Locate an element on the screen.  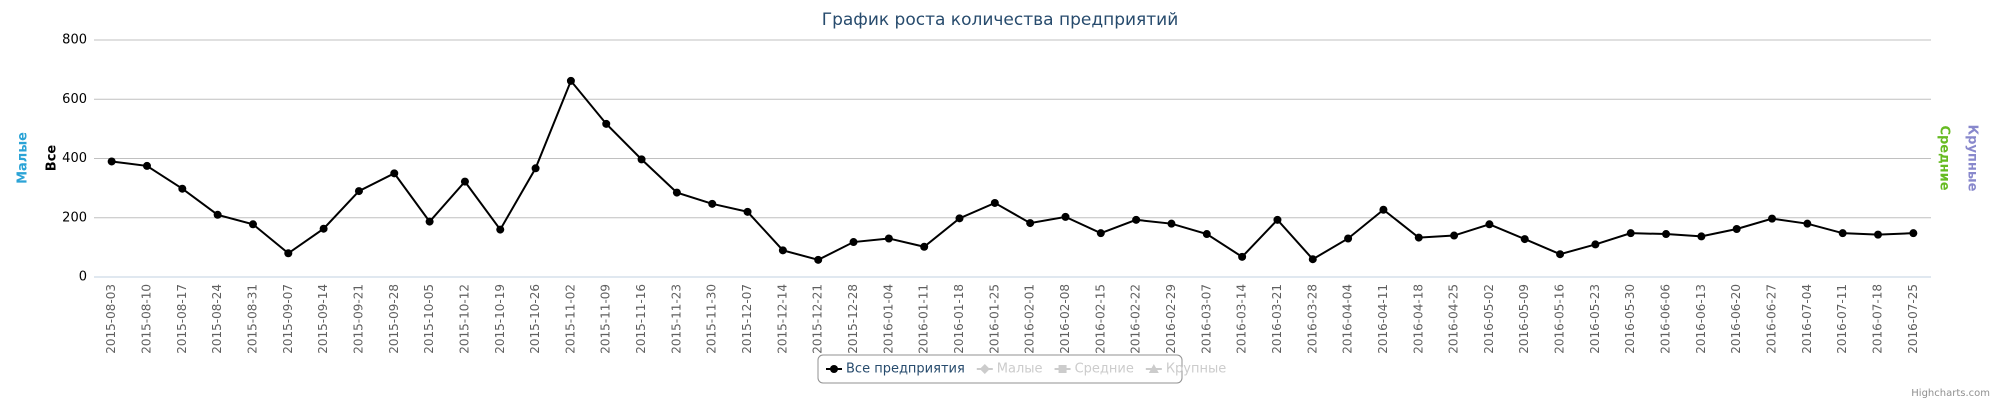
x-tick-label: 2015-08-31 is located at coordinates (252, 319).